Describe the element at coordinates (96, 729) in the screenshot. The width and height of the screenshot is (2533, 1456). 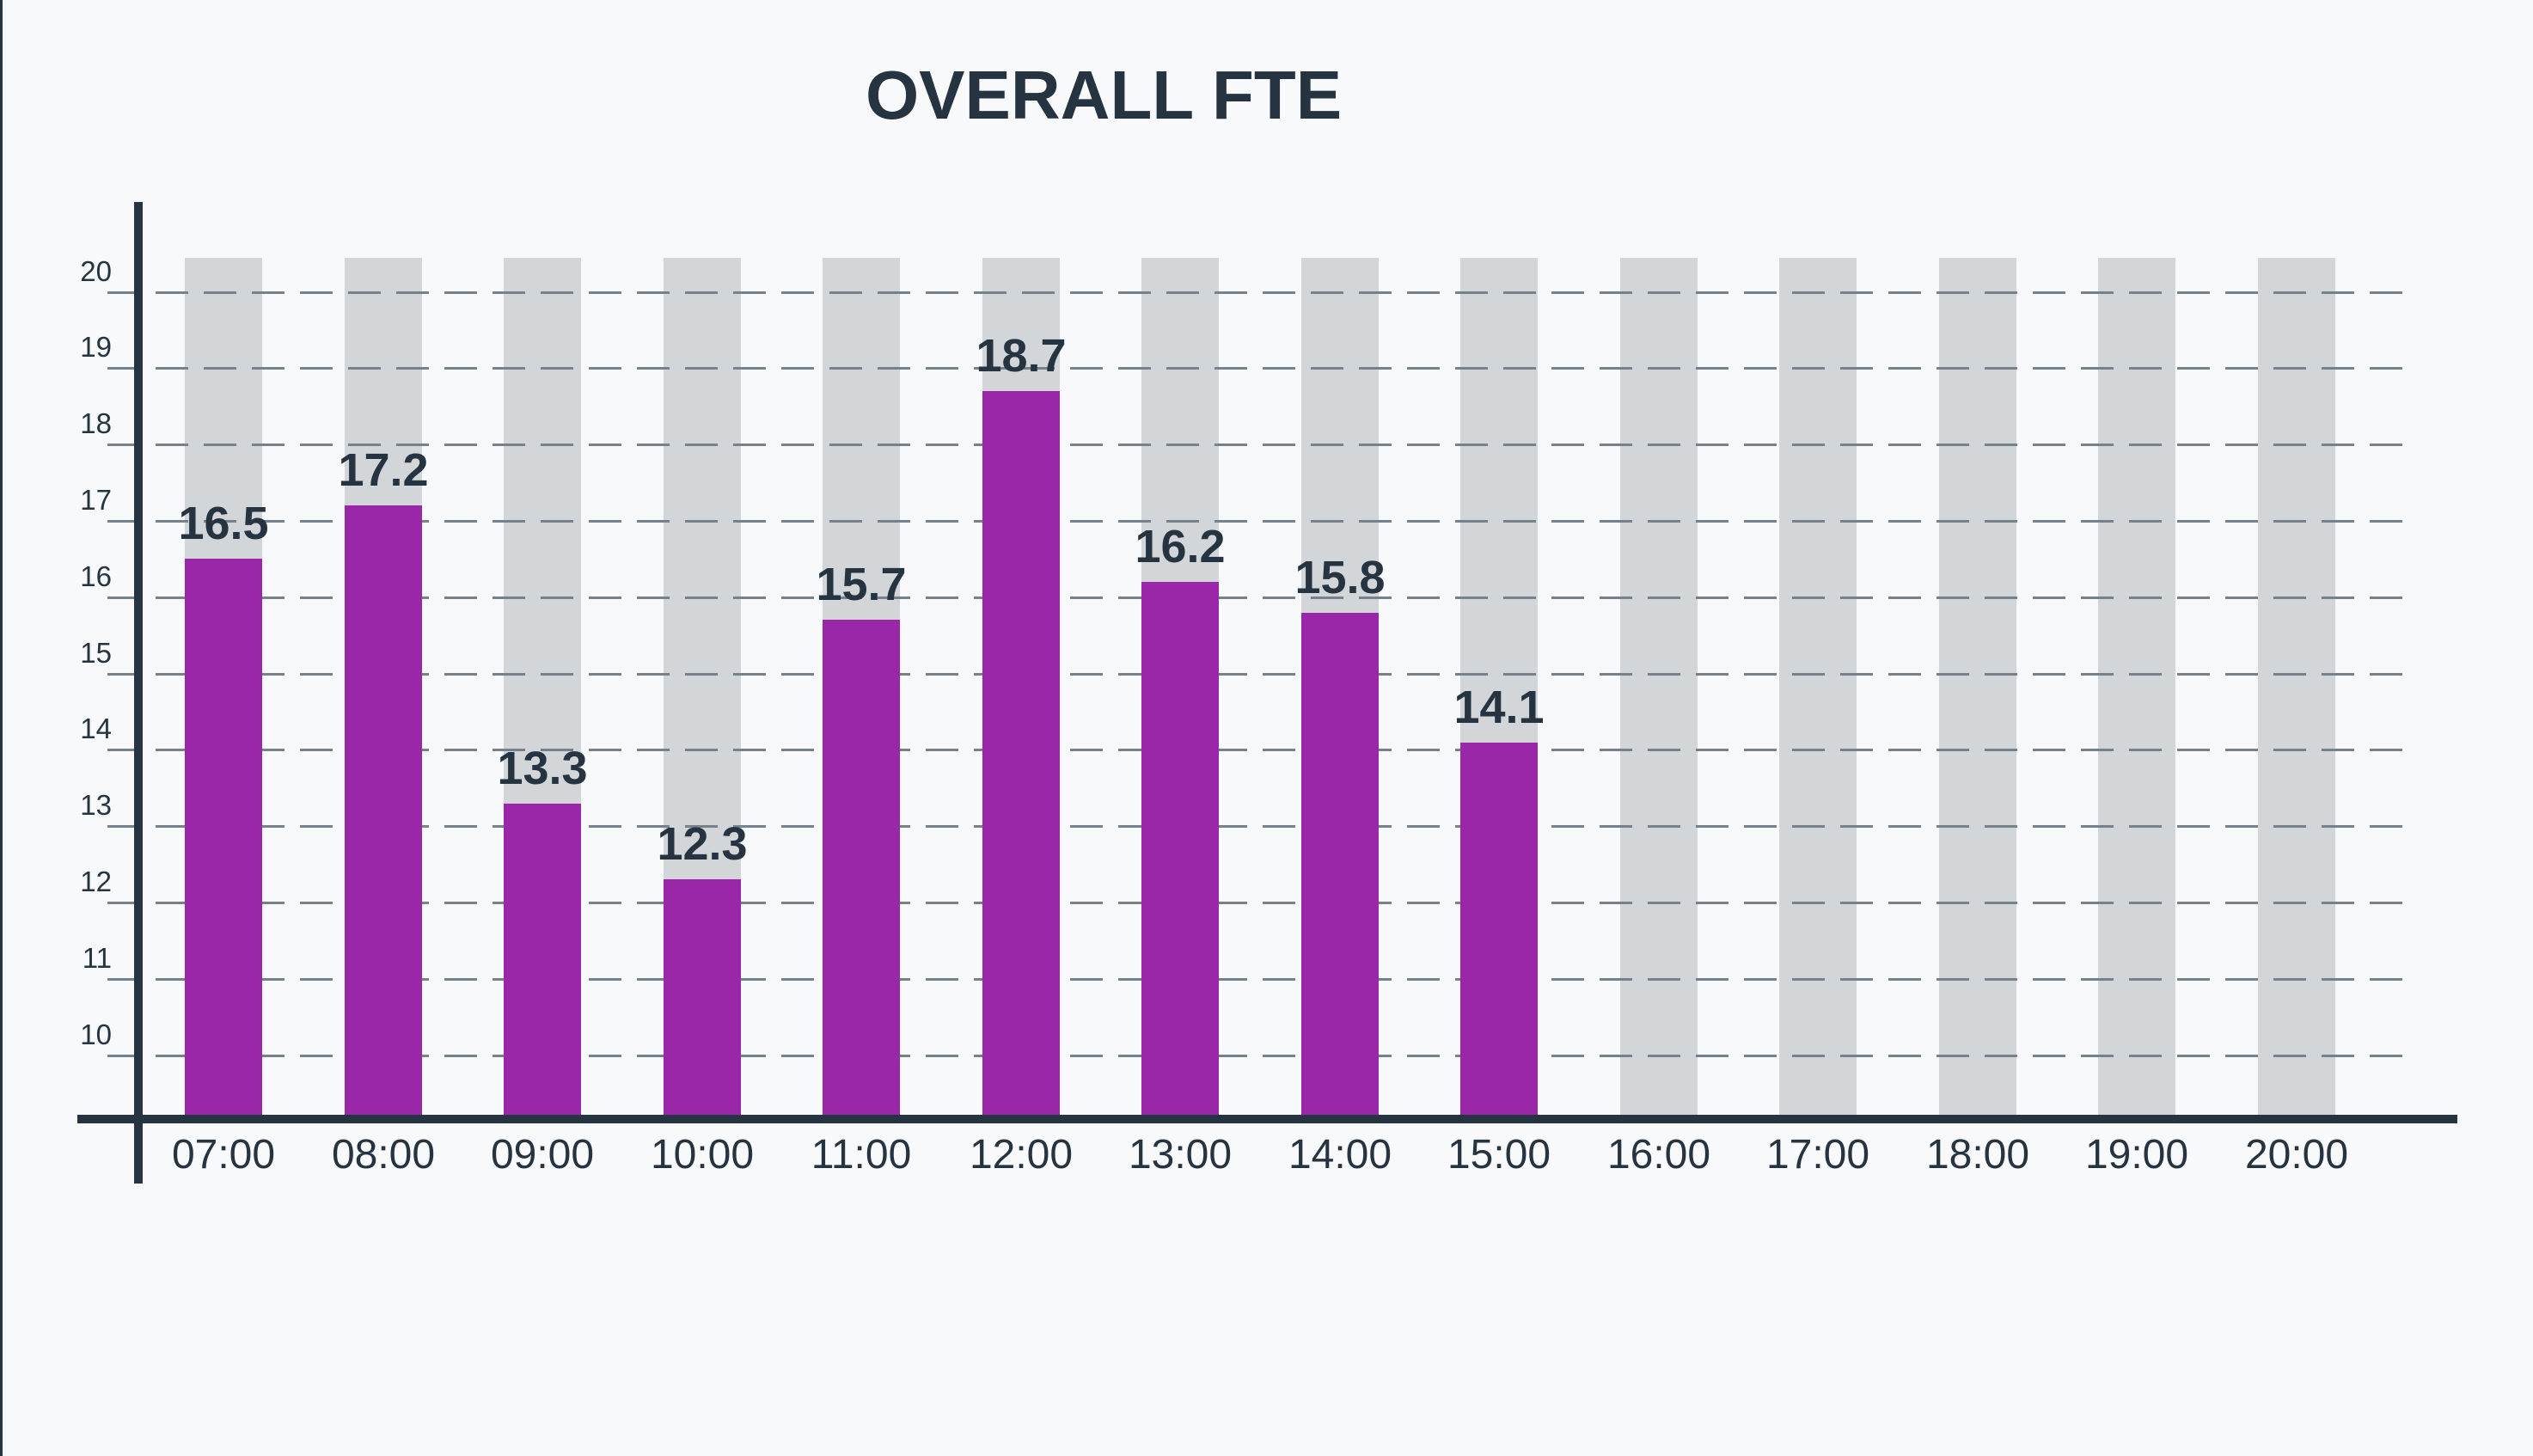
I see `y-tick-label: 14` at that location.